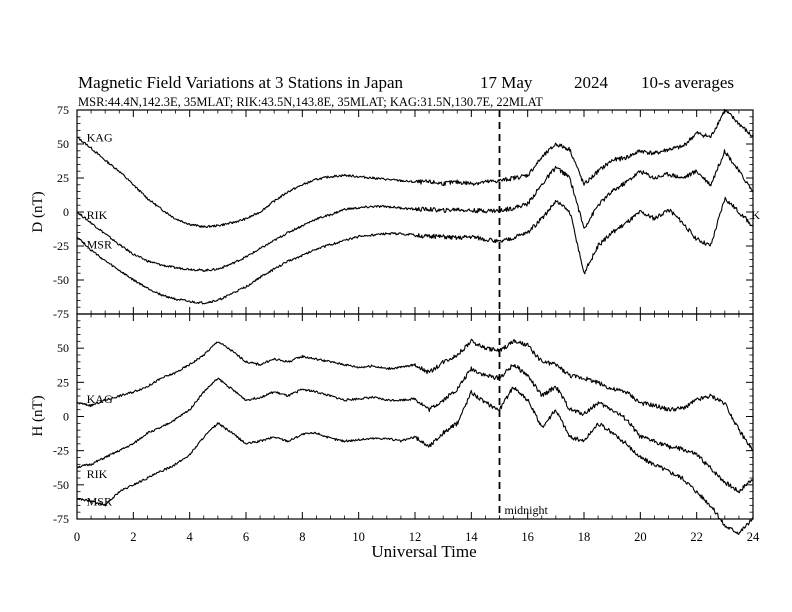  What do you see at coordinates (696, 537) in the screenshot?
I see `x-tick-label: 22` at bounding box center [696, 537].